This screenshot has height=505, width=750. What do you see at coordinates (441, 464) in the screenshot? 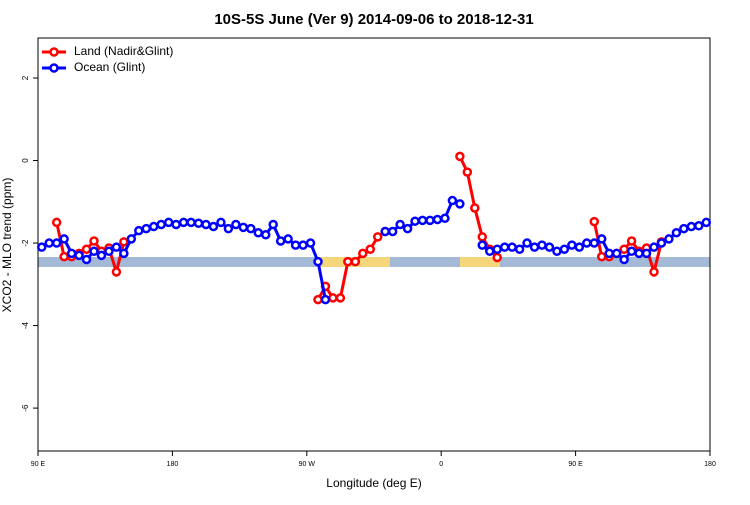
I see `x-tick-label: 0` at bounding box center [441, 464].